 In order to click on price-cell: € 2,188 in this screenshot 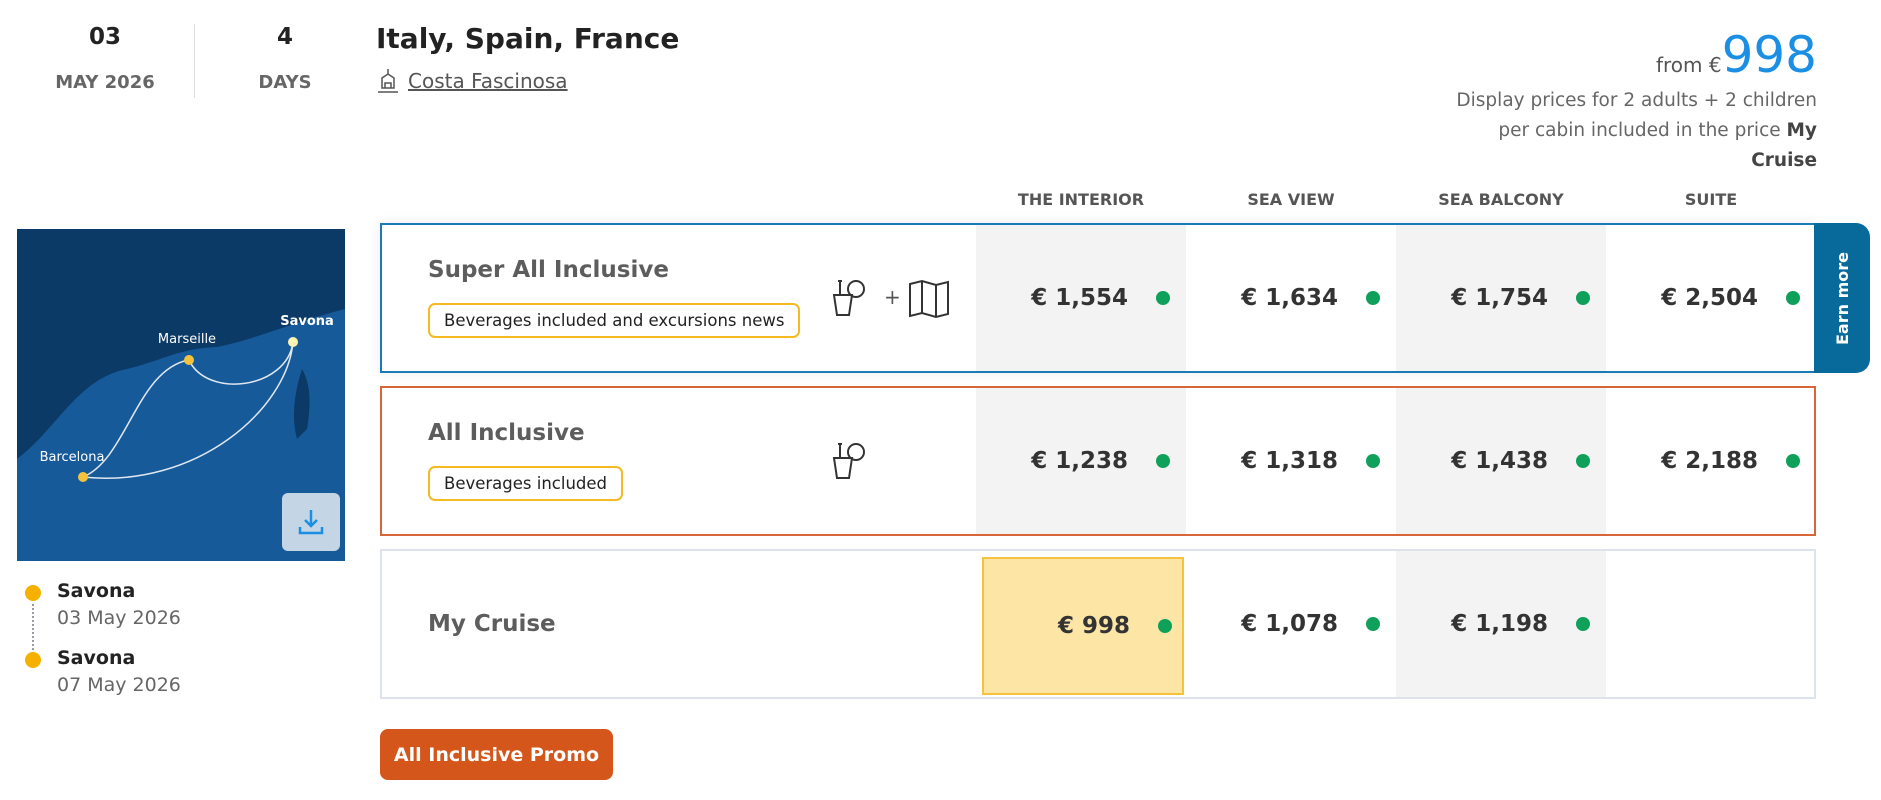, I will do `click(1711, 461)`.